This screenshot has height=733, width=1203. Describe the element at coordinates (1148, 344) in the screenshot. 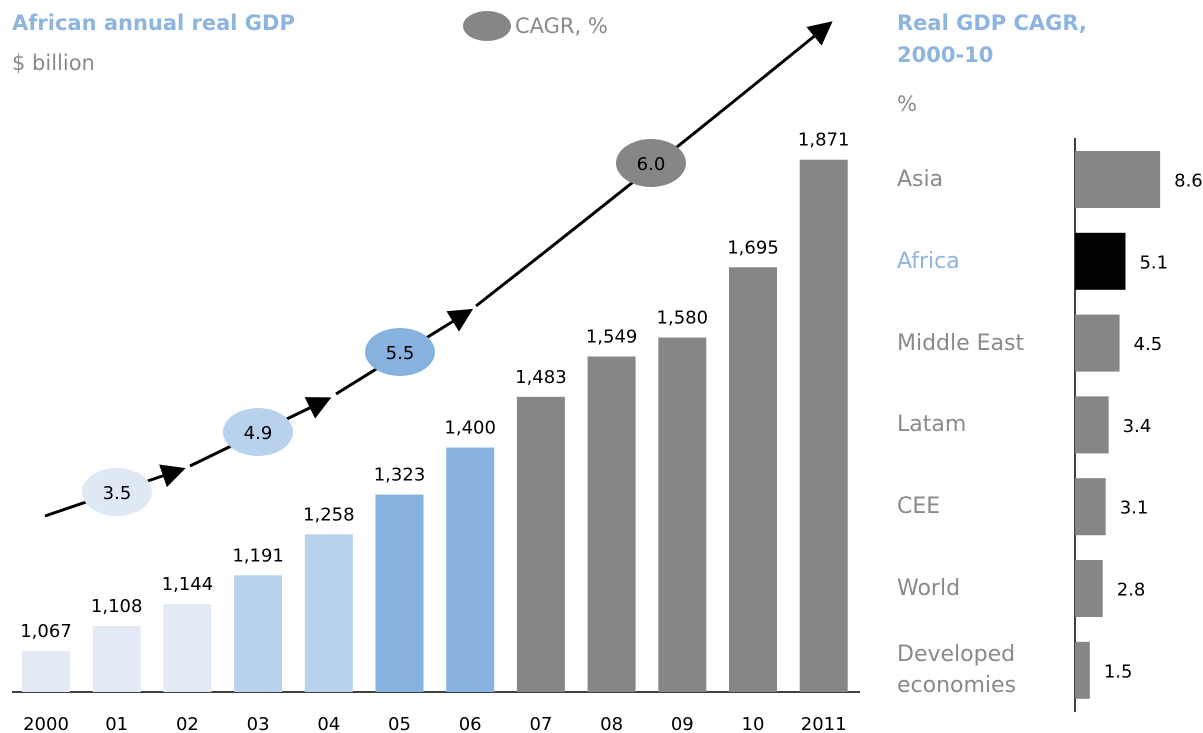

I see `value-label: 4.5` at that location.